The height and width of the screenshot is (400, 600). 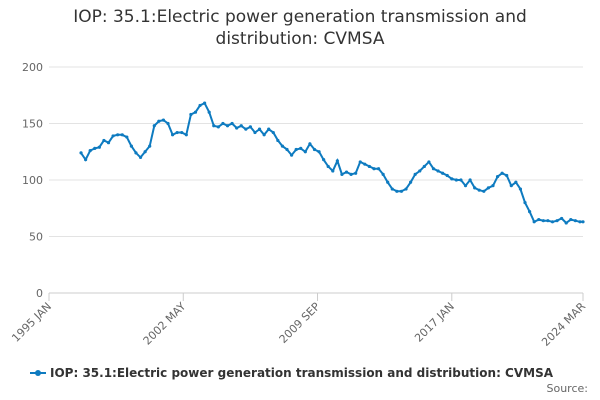 I want to click on x-tick-label: 1995 JAN, so click(x=31, y=322).